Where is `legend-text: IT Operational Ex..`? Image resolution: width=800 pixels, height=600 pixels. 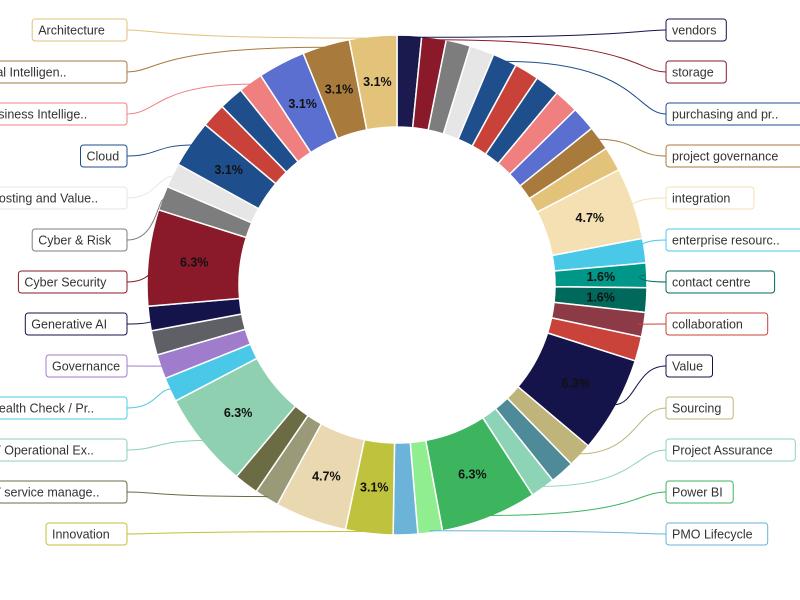 legend-text: IT Operational Ex.. is located at coordinates (47, 451).